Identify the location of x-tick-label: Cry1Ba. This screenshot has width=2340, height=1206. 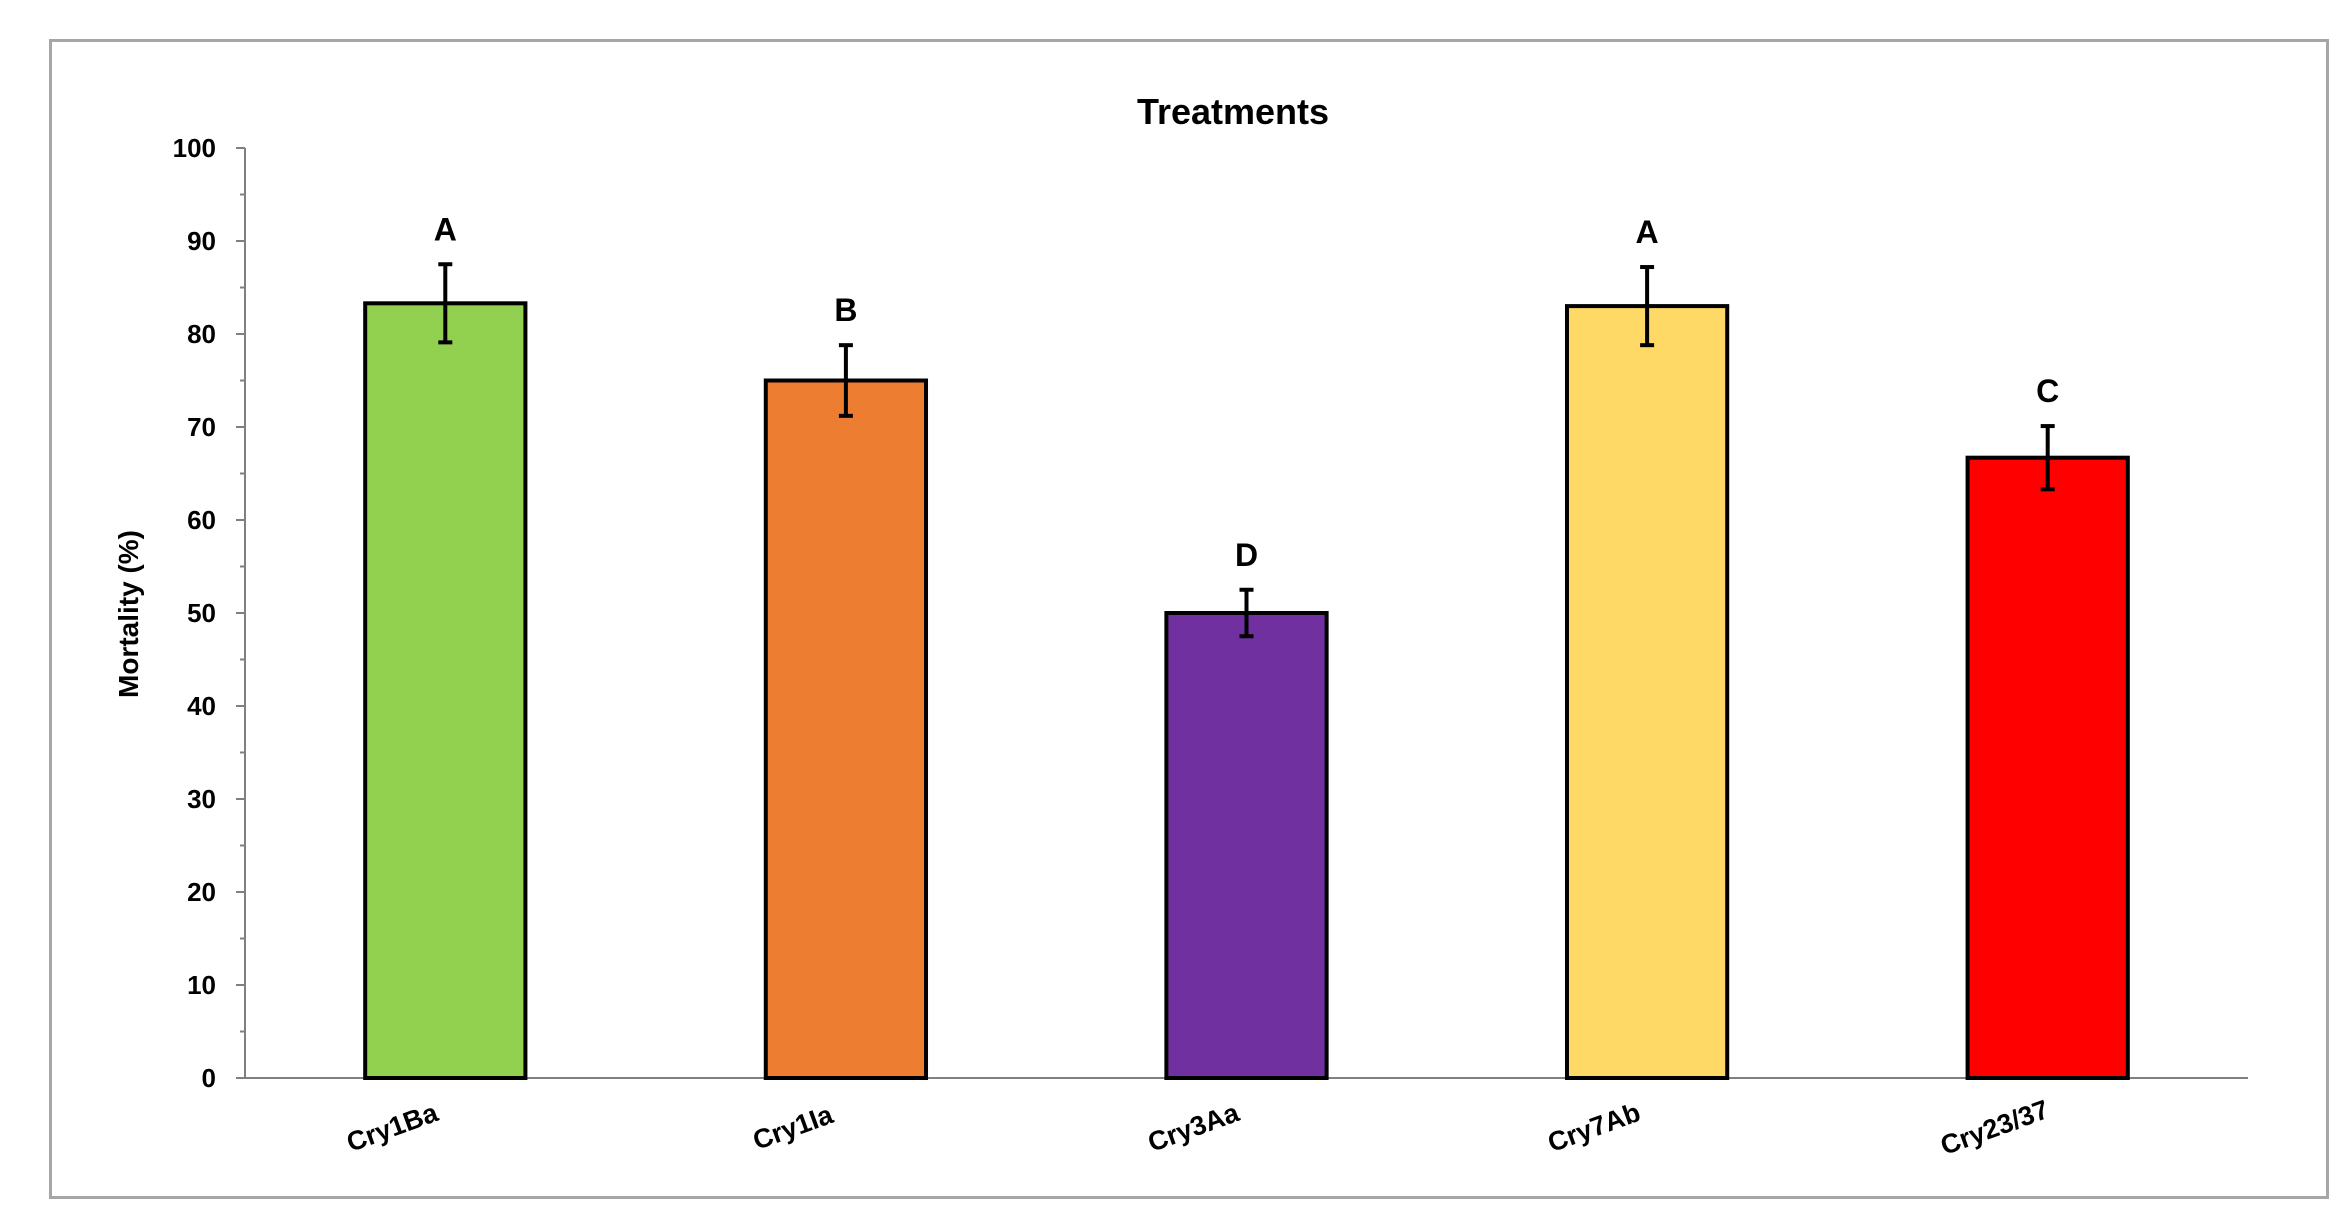
(393, 1127).